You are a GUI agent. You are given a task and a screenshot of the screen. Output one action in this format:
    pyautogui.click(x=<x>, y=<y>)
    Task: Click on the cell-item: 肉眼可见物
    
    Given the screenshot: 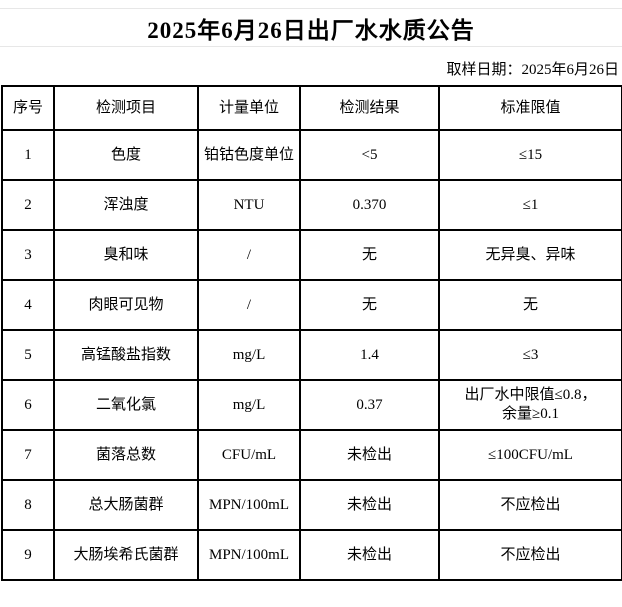 What is the action you would take?
    pyautogui.click(x=126, y=305)
    